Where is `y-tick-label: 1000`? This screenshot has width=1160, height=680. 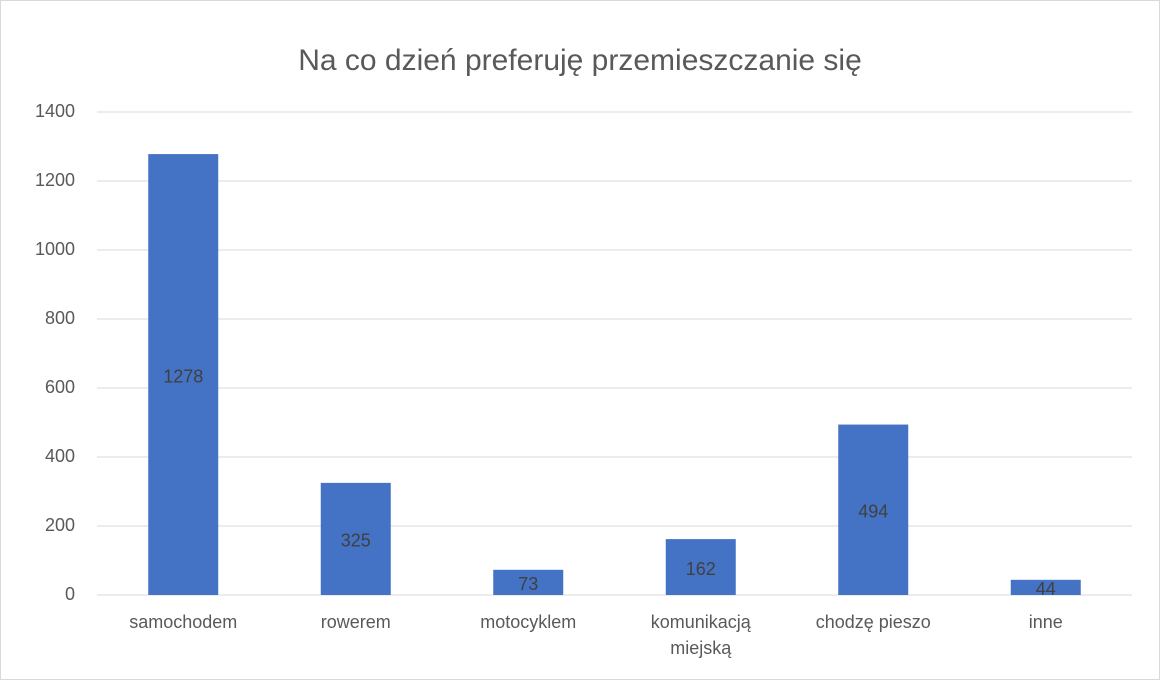
y-tick-label: 1000 is located at coordinates (55, 249).